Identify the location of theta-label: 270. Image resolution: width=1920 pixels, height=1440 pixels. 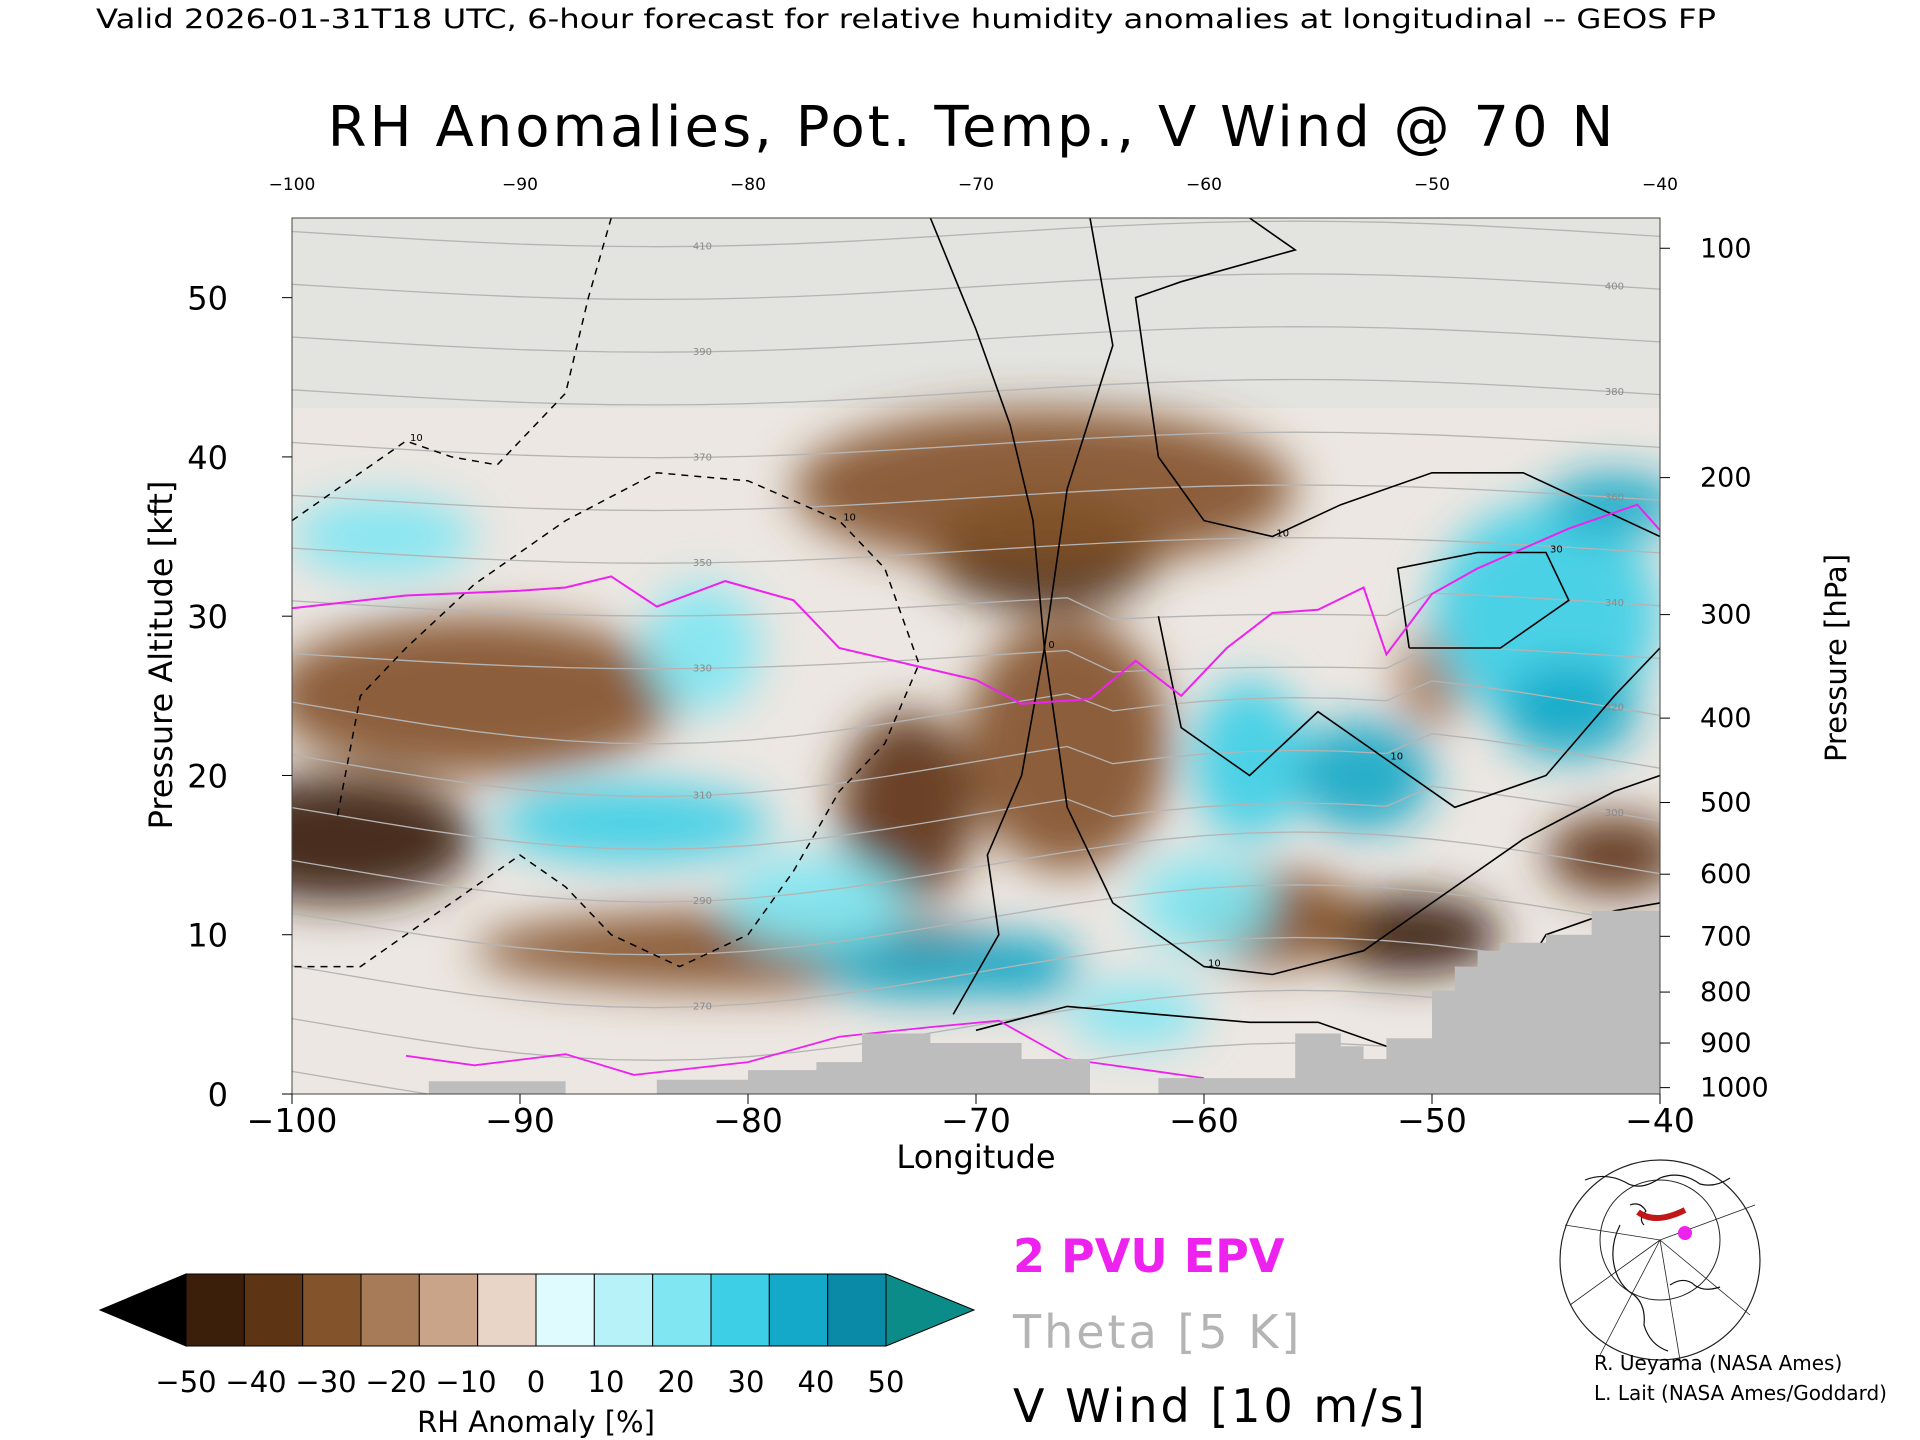
(702, 1007).